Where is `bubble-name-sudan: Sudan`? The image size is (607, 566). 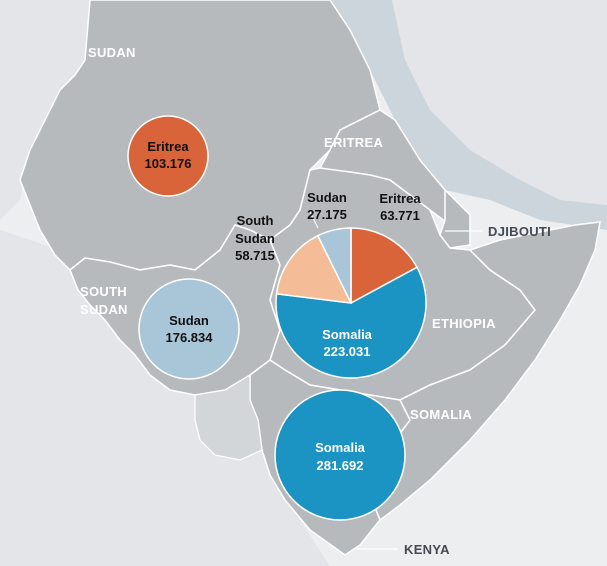 bubble-name-sudan: Sudan is located at coordinates (189, 320).